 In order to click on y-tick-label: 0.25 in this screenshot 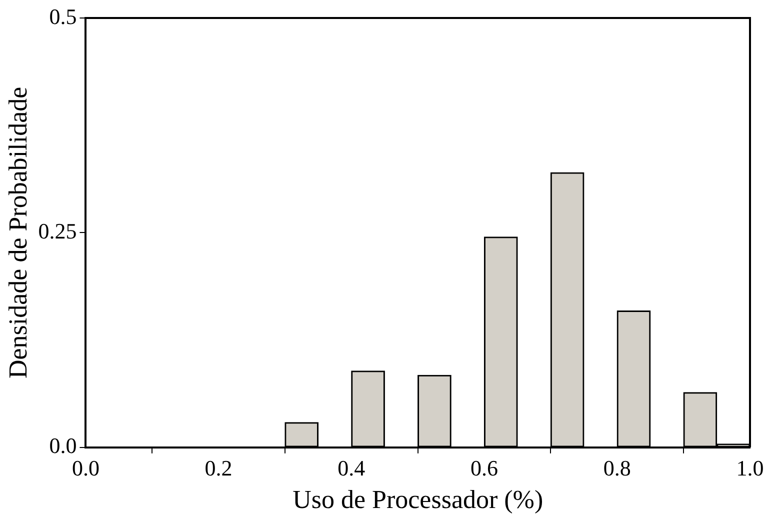, I will do `click(57, 231)`.